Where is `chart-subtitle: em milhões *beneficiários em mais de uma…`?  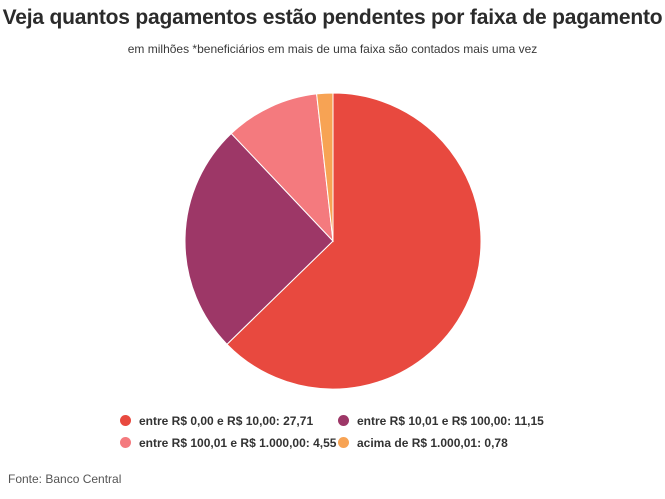
chart-subtitle: em milhões *beneficiários em mais de uma… is located at coordinates (332, 49).